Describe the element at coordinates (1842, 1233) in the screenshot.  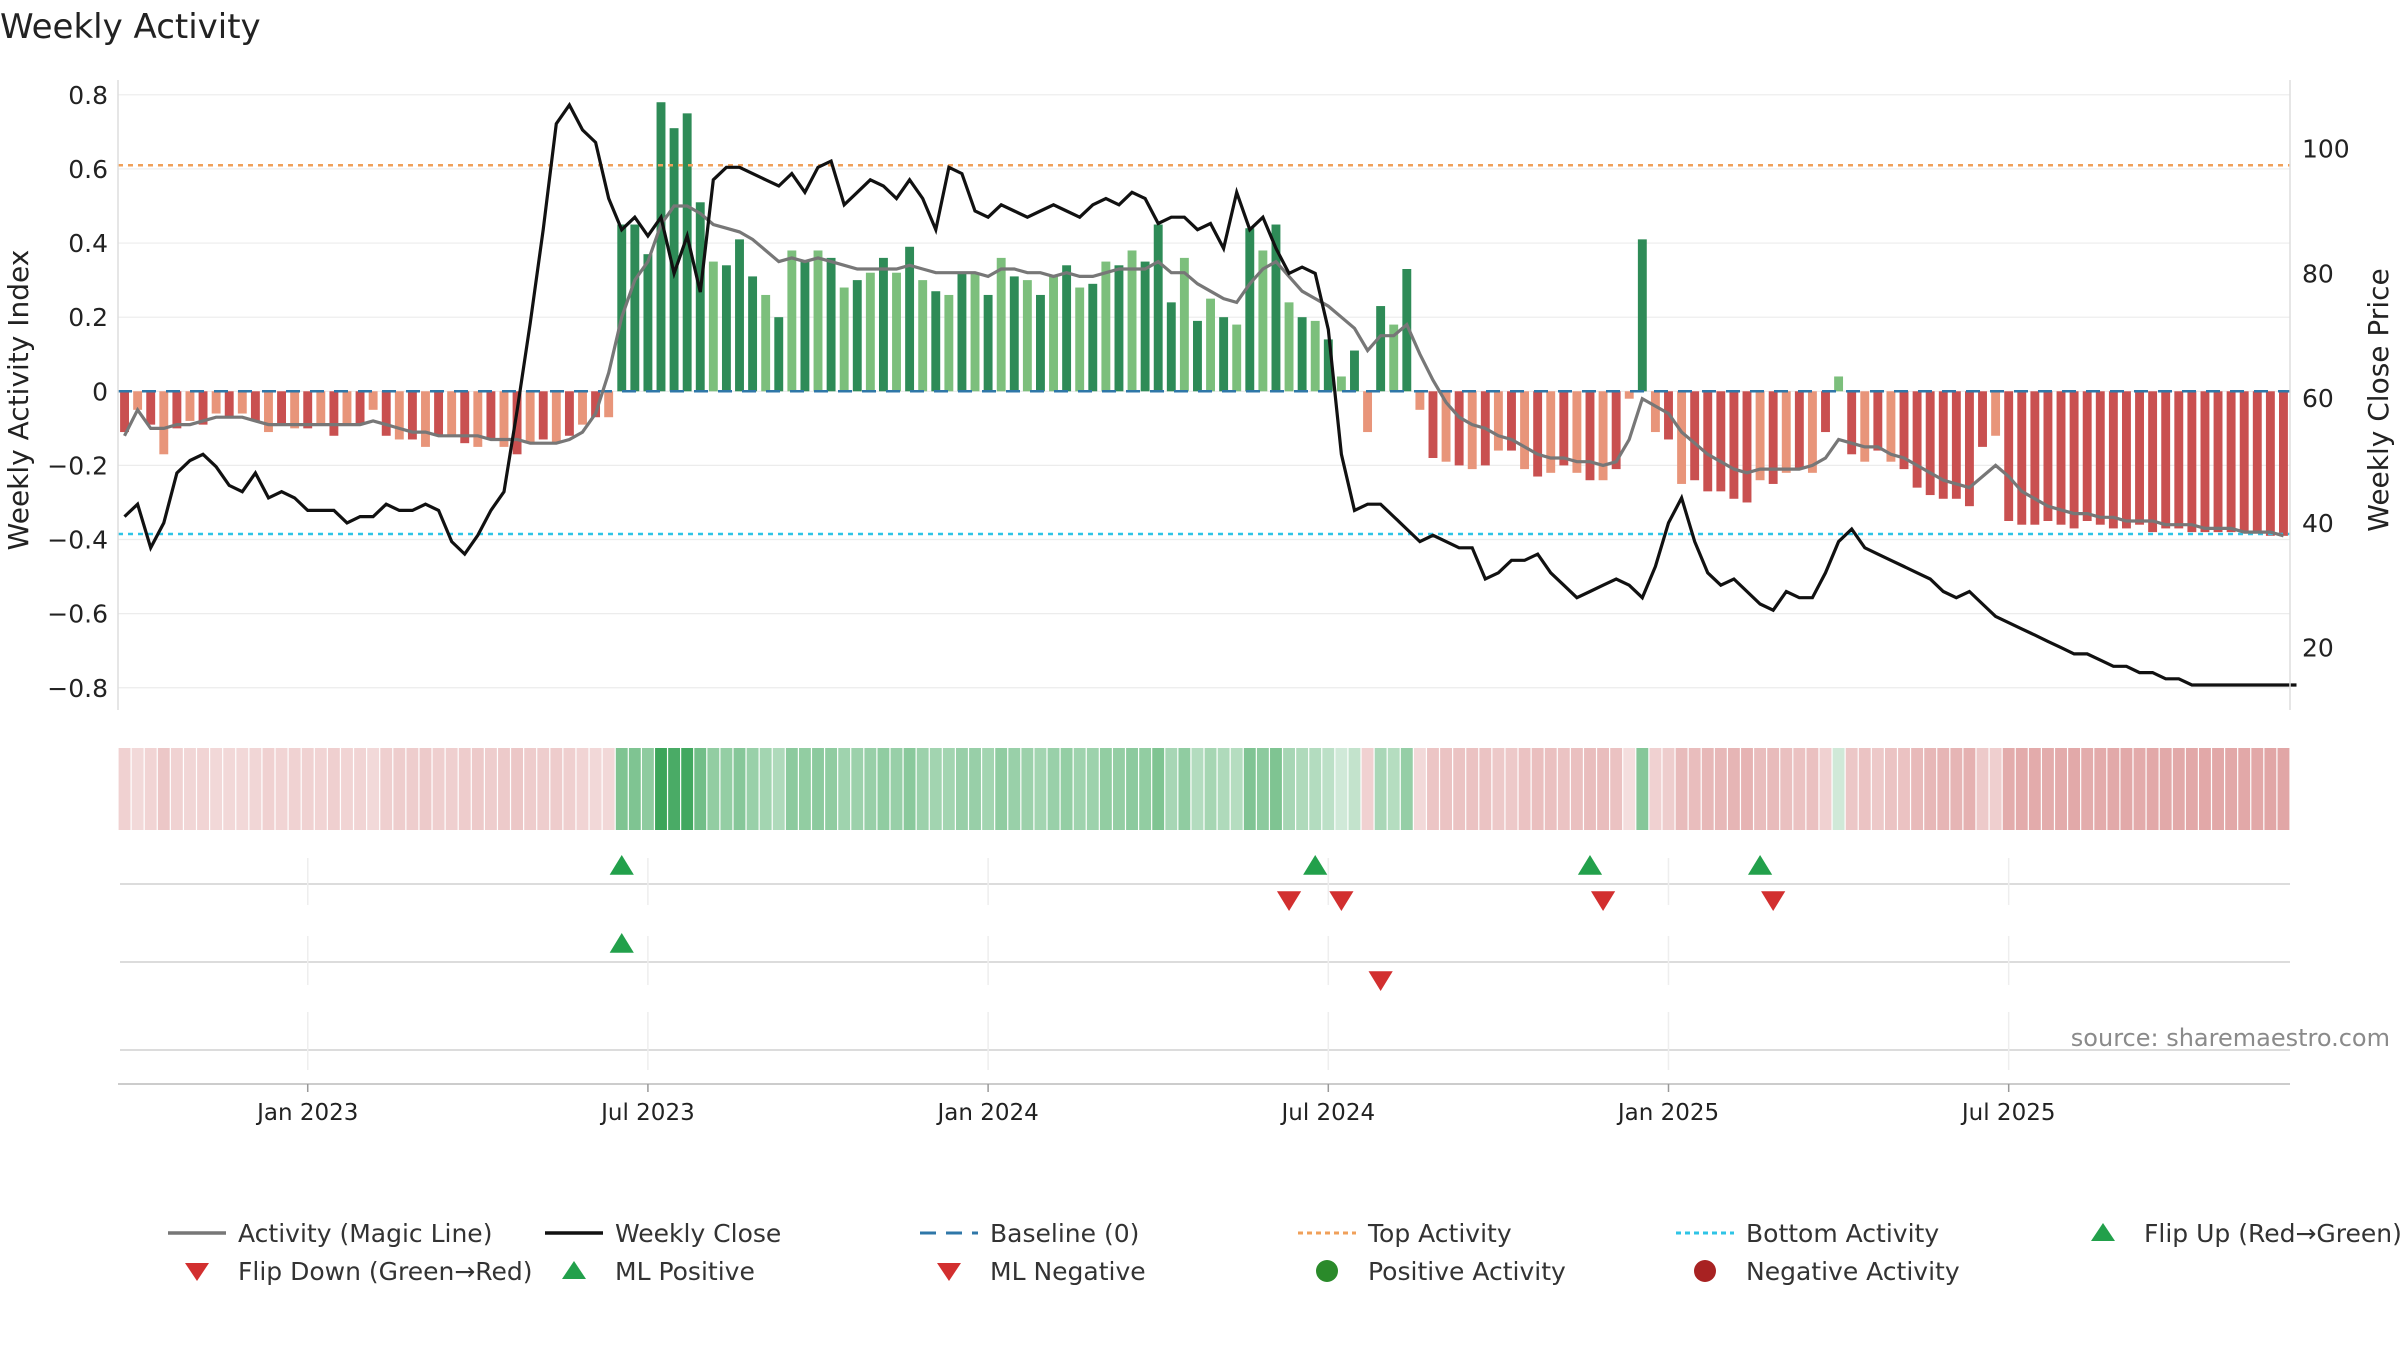
I see `legend-label: Bottom Activity` at that location.